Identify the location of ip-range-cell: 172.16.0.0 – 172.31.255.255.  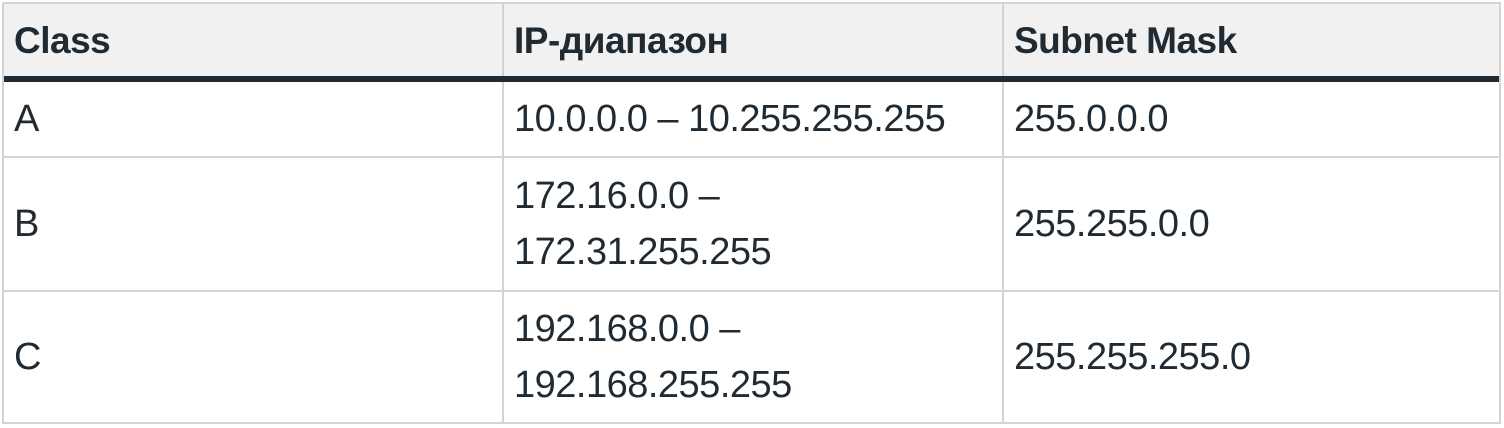
(752, 224).